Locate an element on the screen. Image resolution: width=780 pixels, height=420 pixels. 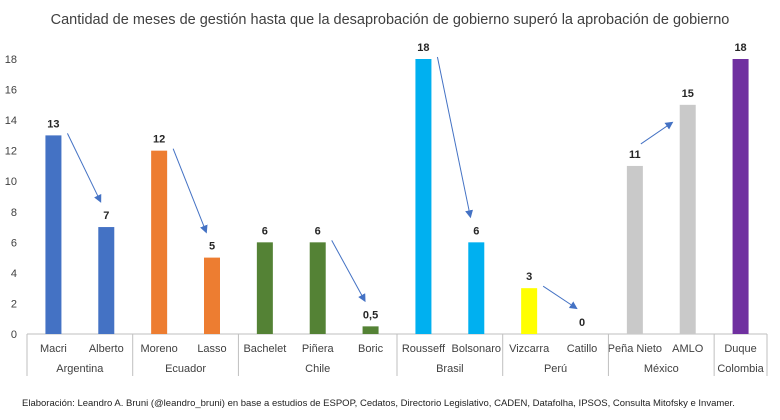
category-label: Bachelet is located at coordinates (264, 349).